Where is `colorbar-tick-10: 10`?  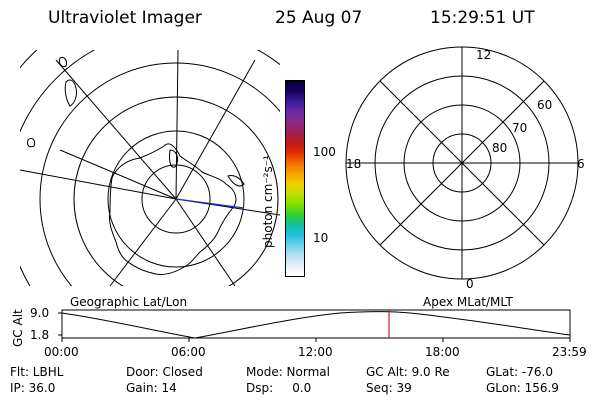 colorbar-tick-10: 10 is located at coordinates (321, 238).